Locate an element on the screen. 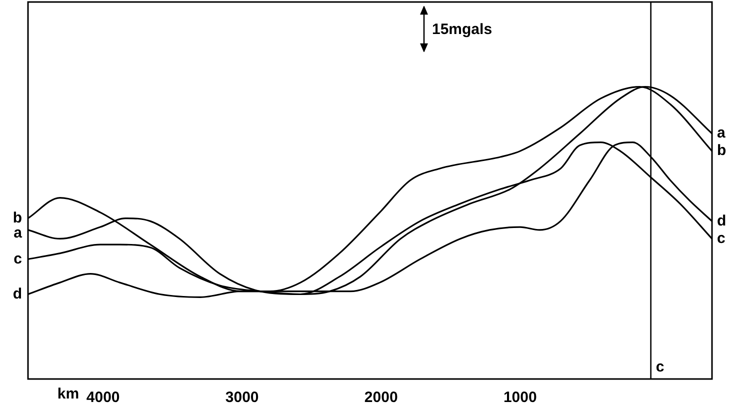  x-tick-label: 4000 is located at coordinates (103, 397).